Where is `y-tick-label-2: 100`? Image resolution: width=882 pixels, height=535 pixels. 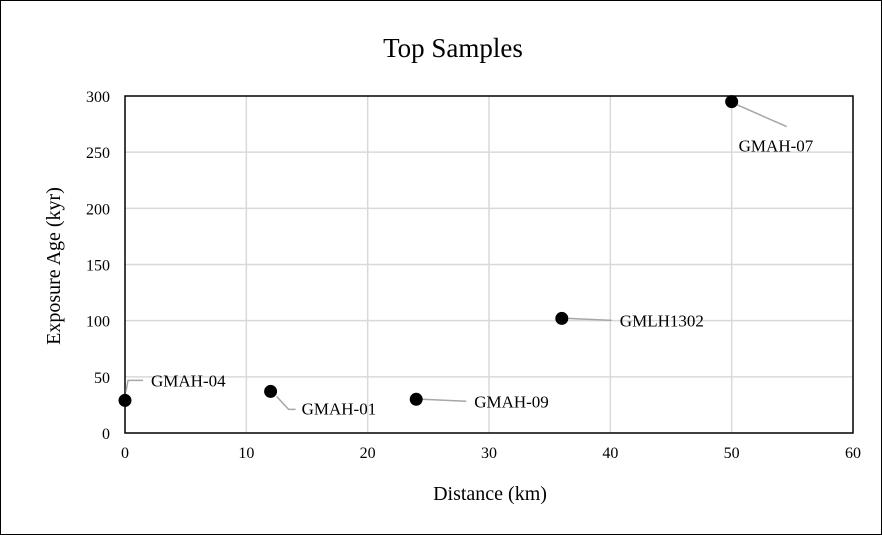
y-tick-label-2: 100 is located at coordinates (98, 322).